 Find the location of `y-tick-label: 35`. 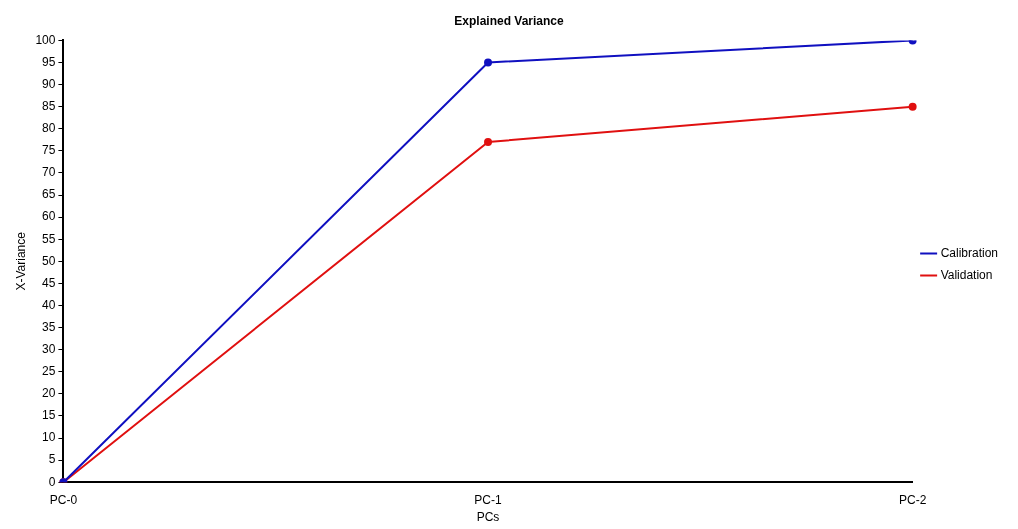

y-tick-label: 35 is located at coordinates (49, 326).